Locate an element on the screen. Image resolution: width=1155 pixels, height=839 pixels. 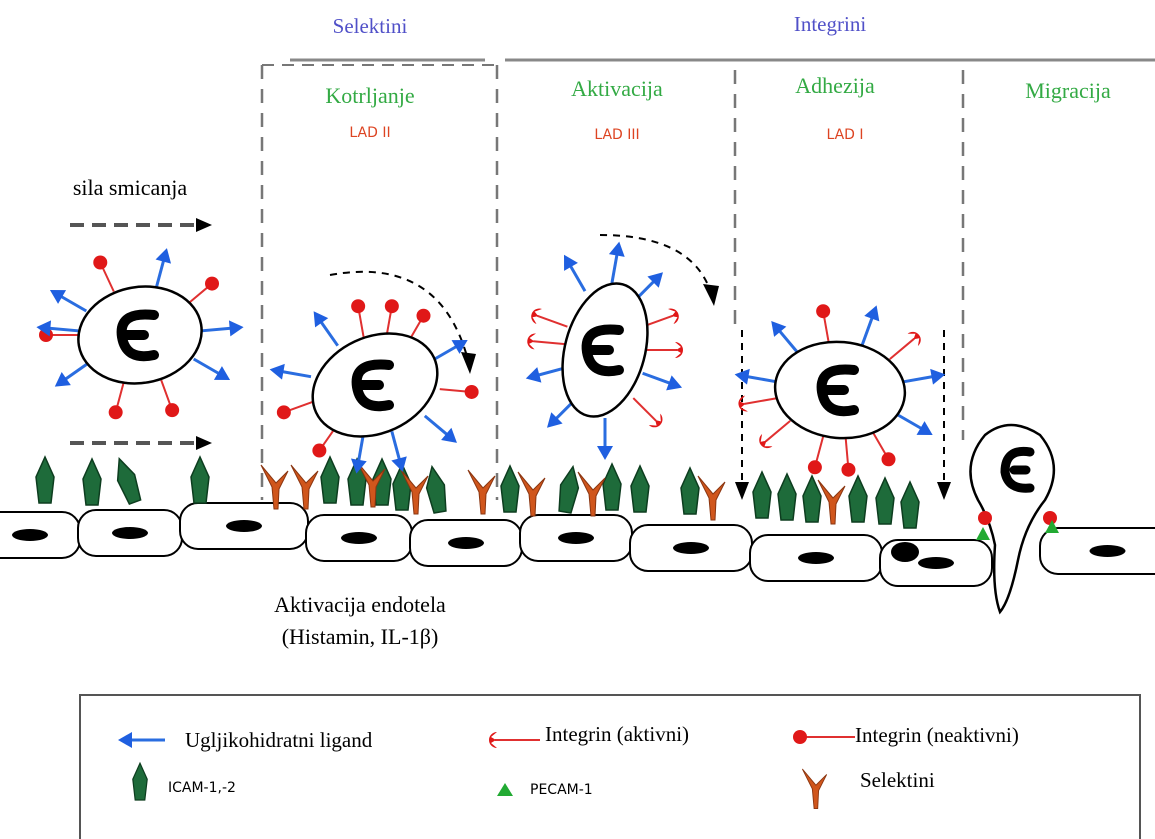
legend-label: Ugljikohidratni ligand is located at coordinates (279, 740).